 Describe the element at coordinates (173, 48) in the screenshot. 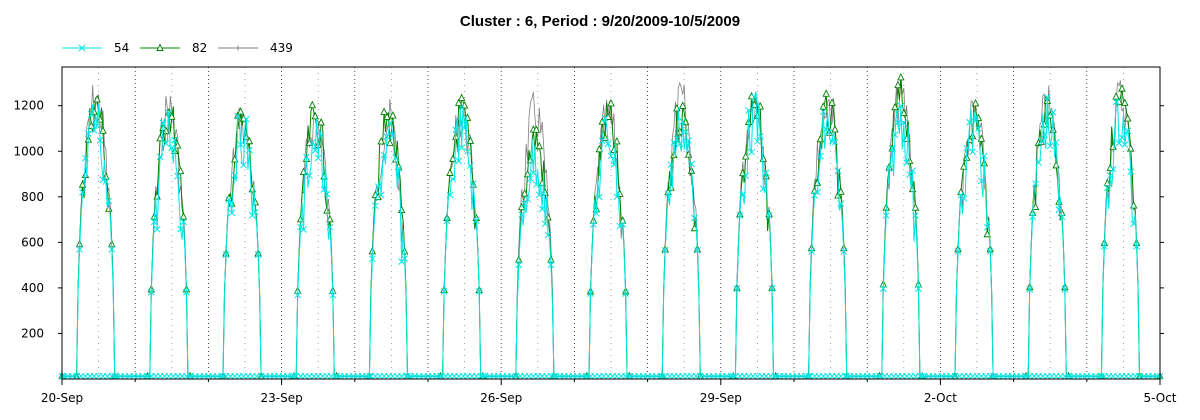

I see `legend-item-82: 82` at that location.